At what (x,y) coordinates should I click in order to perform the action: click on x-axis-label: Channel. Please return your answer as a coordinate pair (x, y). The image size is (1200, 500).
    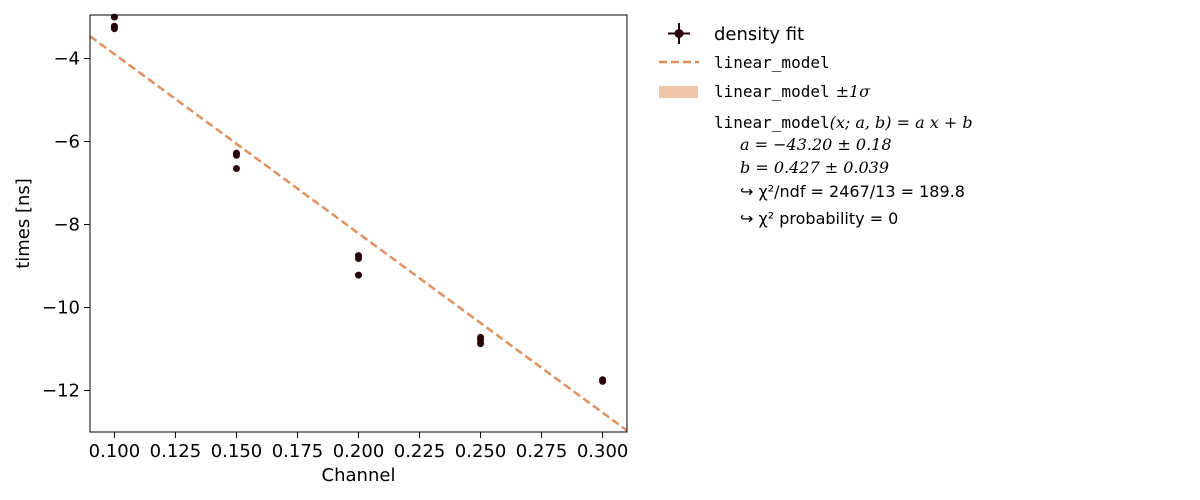
    Looking at the image, I should click on (359, 475).